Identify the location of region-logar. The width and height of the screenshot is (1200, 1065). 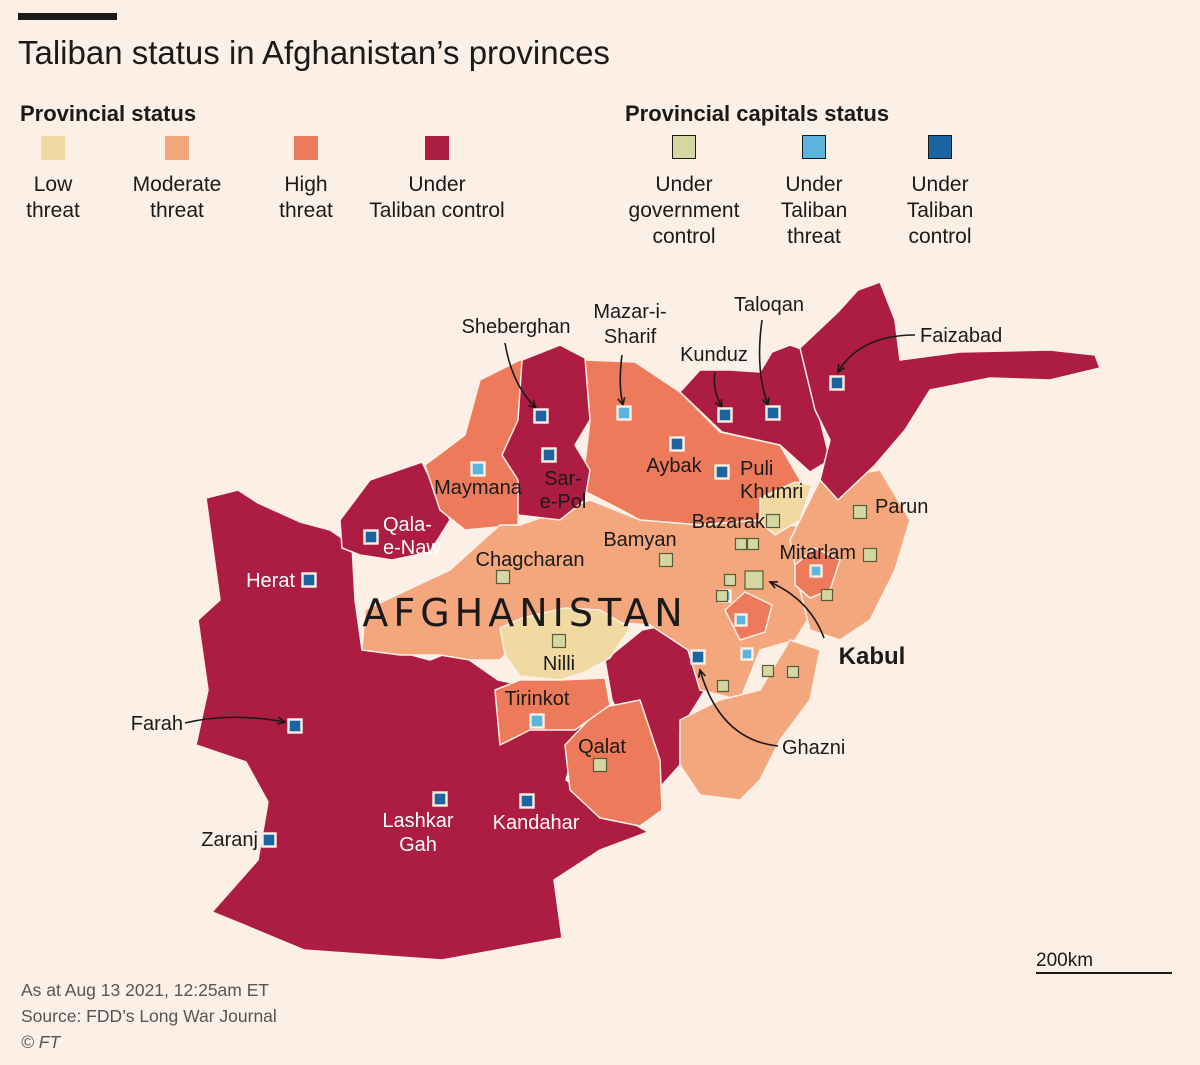
(748, 616).